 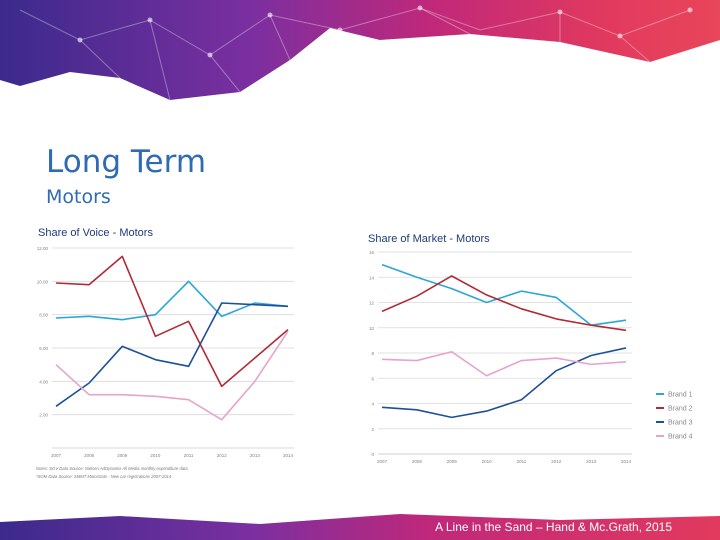 I want to click on y-tick-label: 12, so click(x=372, y=303).